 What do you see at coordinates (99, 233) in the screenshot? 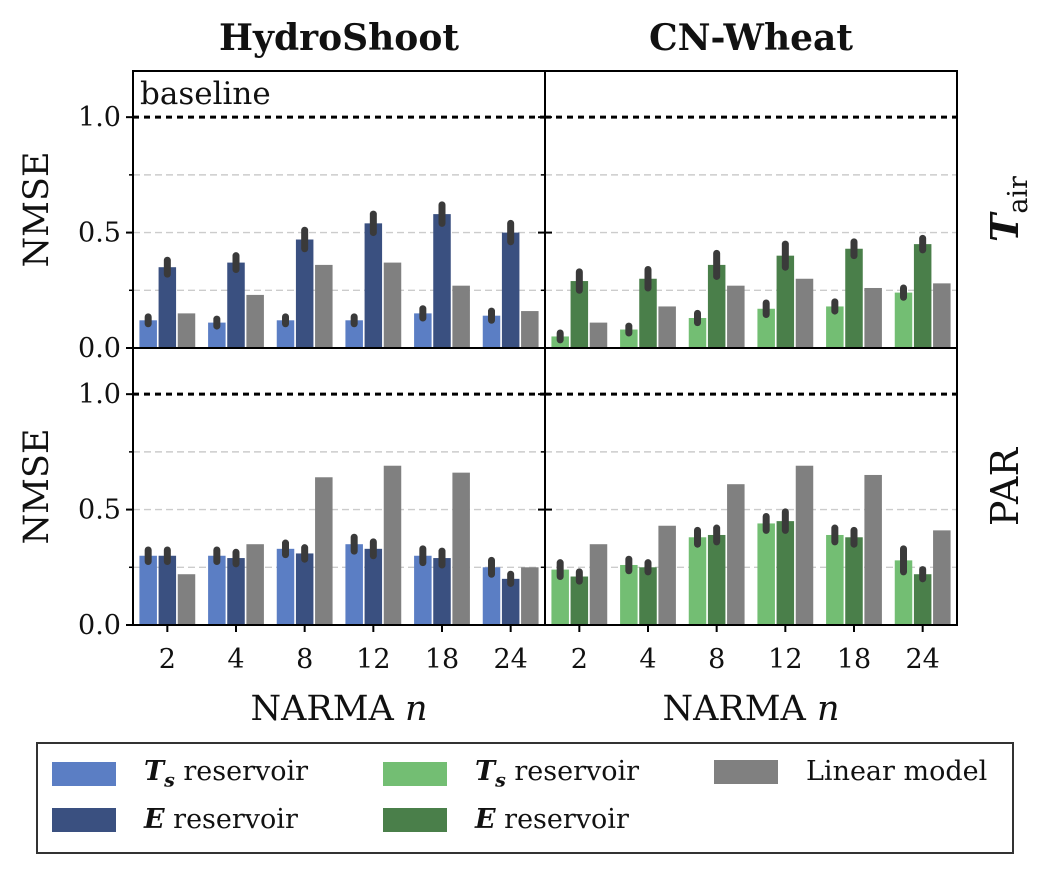
I see `y-tick-label: 0.5` at bounding box center [99, 233].